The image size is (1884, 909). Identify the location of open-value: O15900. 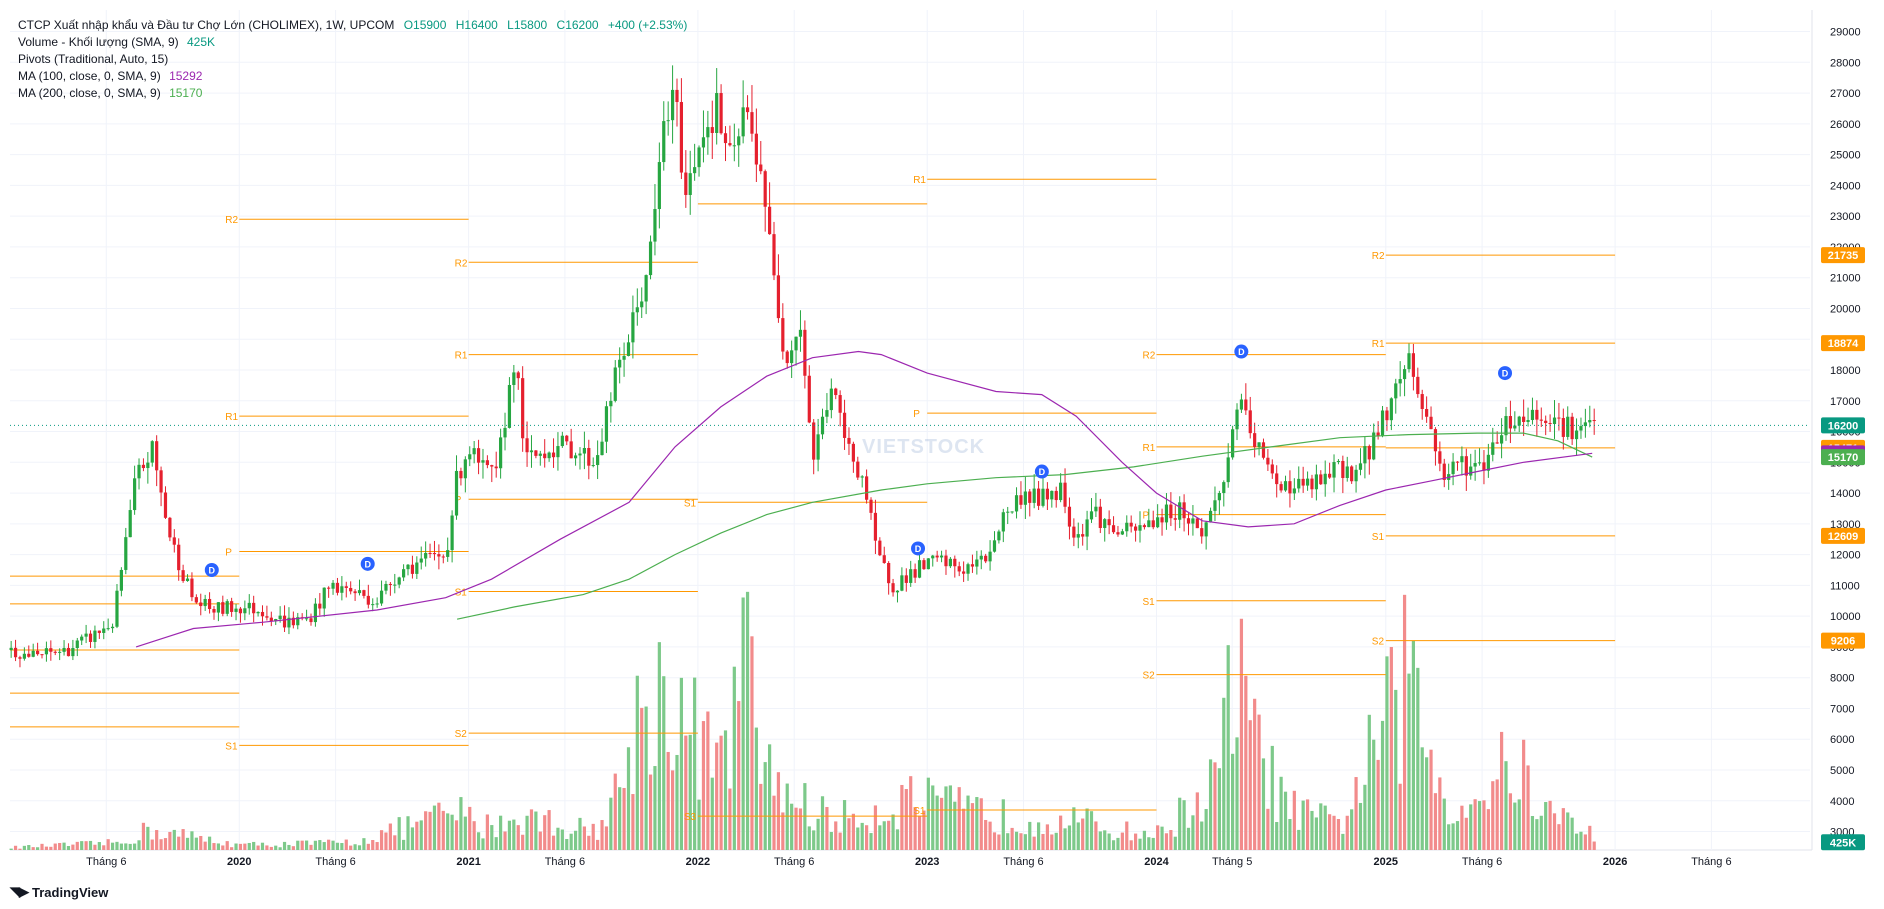
(425, 25).